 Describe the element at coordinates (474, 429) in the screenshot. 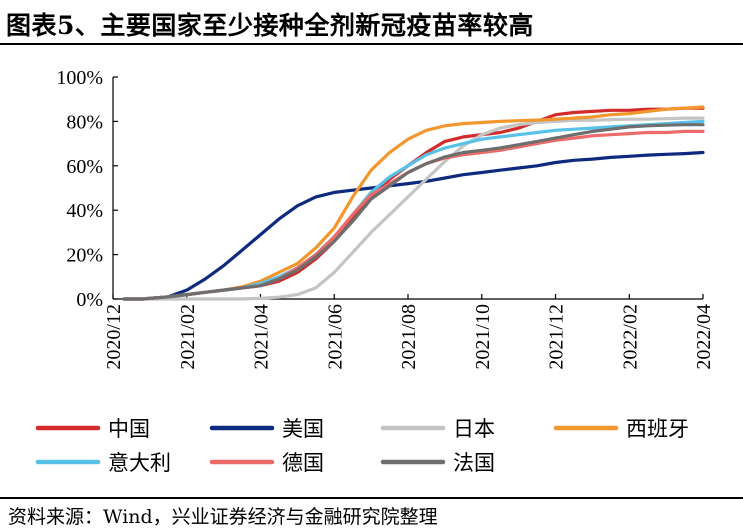

I see `legend-label: 日本` at that location.